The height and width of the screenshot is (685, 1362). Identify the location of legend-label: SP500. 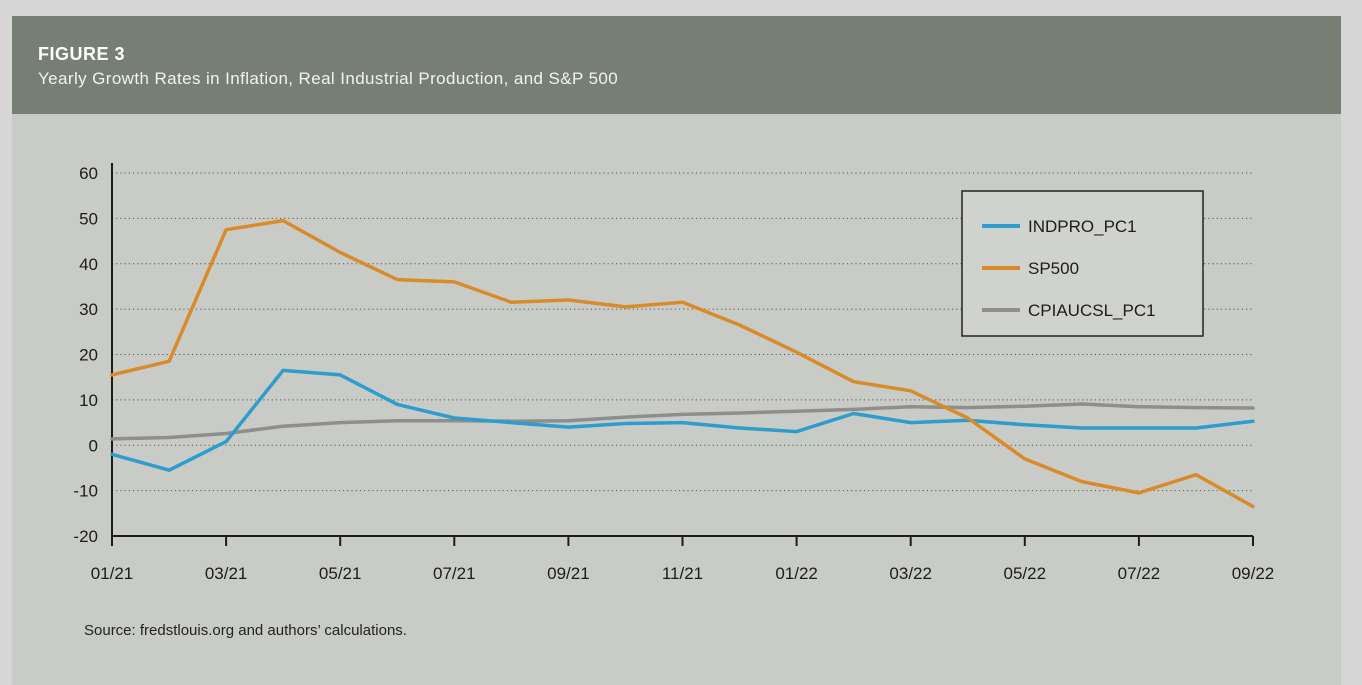
(1053, 268).